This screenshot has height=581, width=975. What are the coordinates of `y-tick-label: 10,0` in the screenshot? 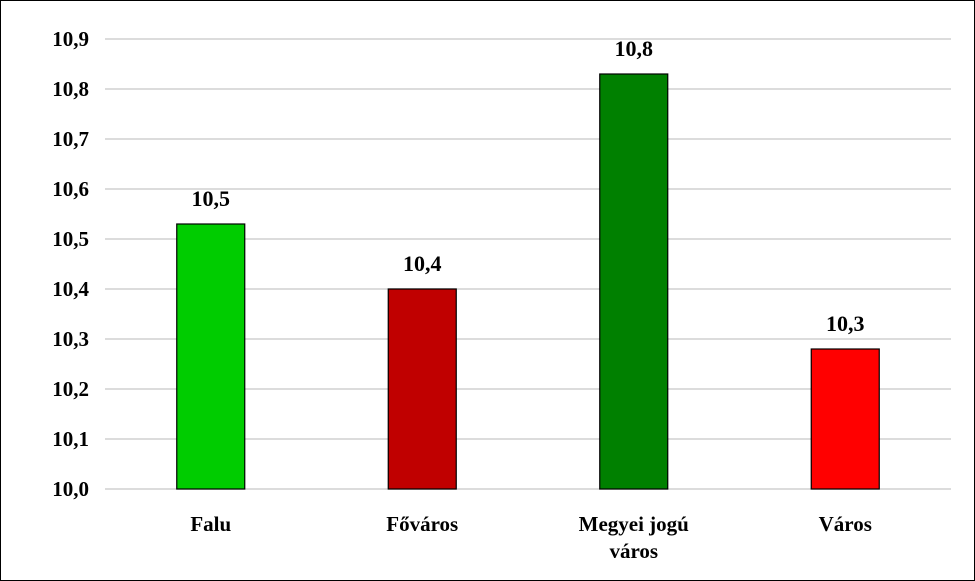 It's located at (70, 489).